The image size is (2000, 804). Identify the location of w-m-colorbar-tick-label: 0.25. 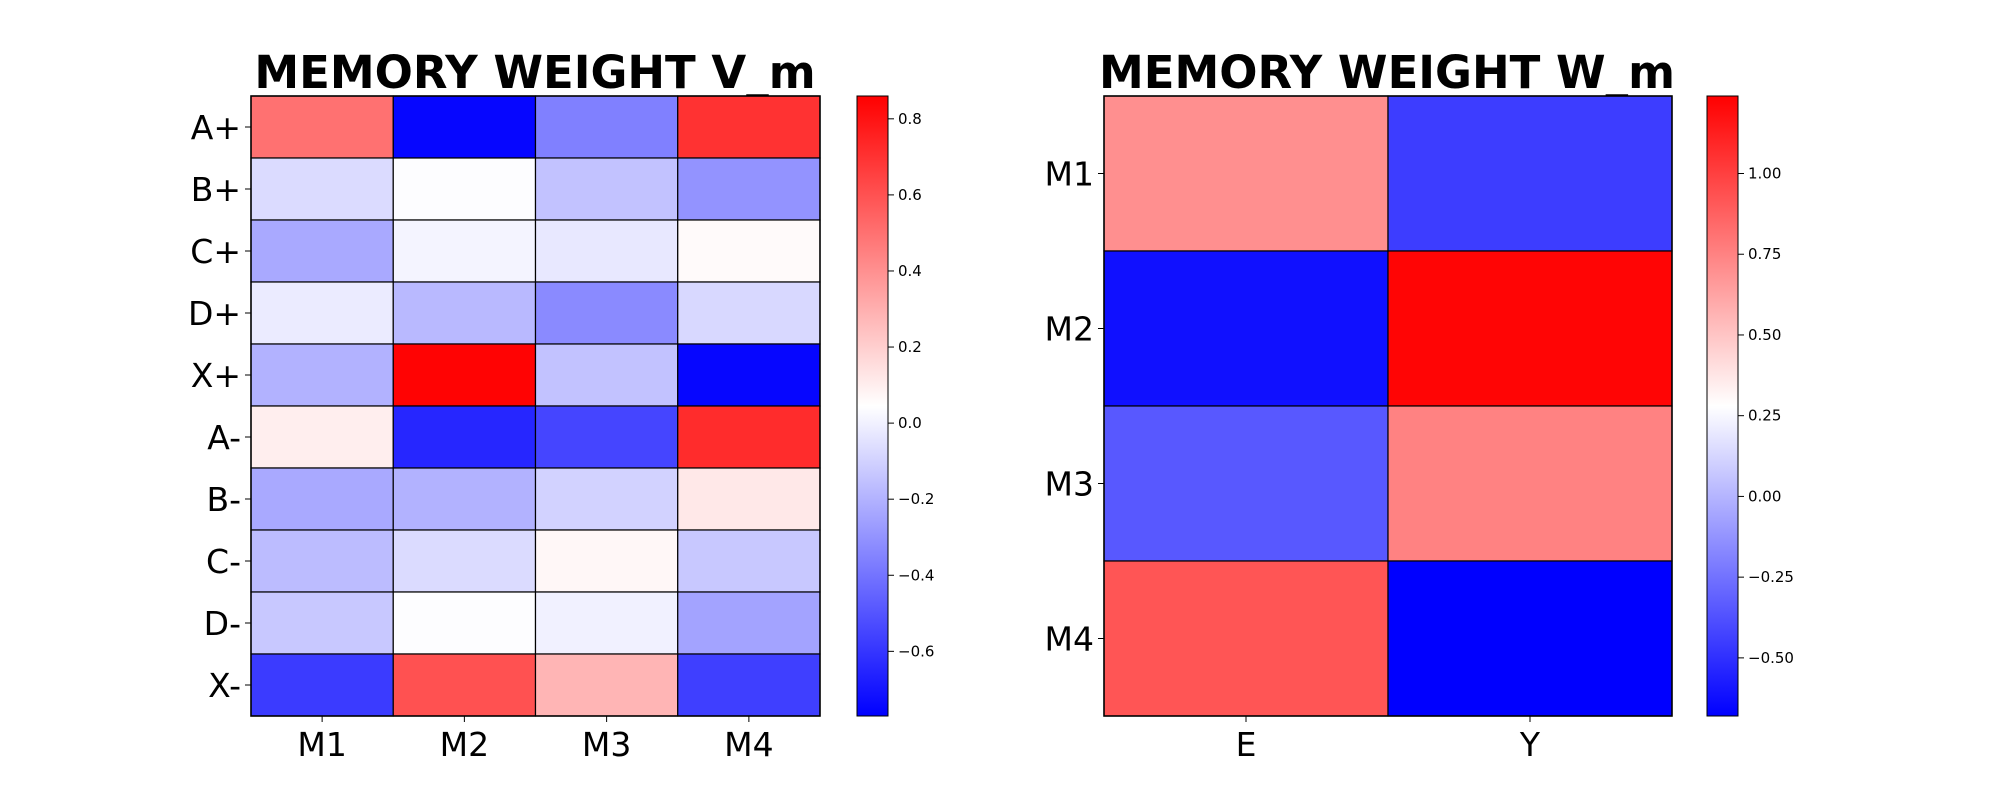
(1764, 416).